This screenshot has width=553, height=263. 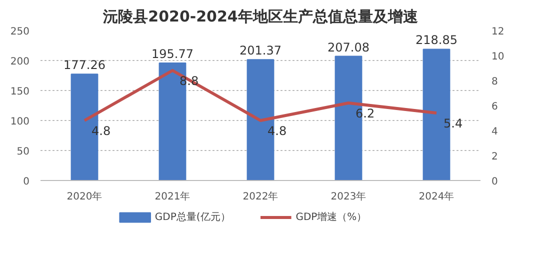 I want to click on y2-tick-label: 2, so click(x=495, y=157).